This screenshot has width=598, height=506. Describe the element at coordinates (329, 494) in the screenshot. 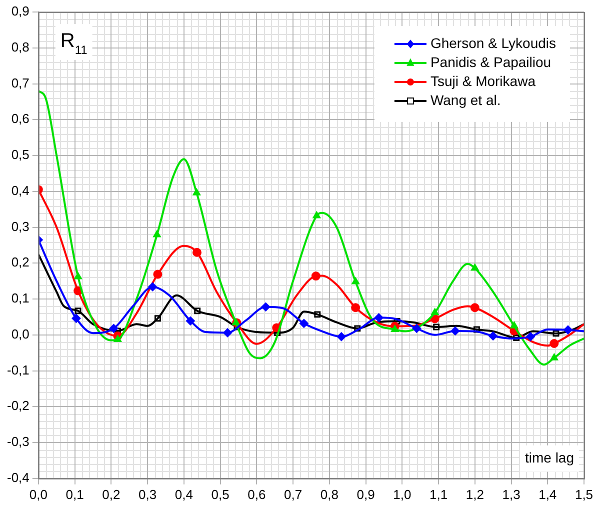

I see `x-tick-label: 0,8` at that location.